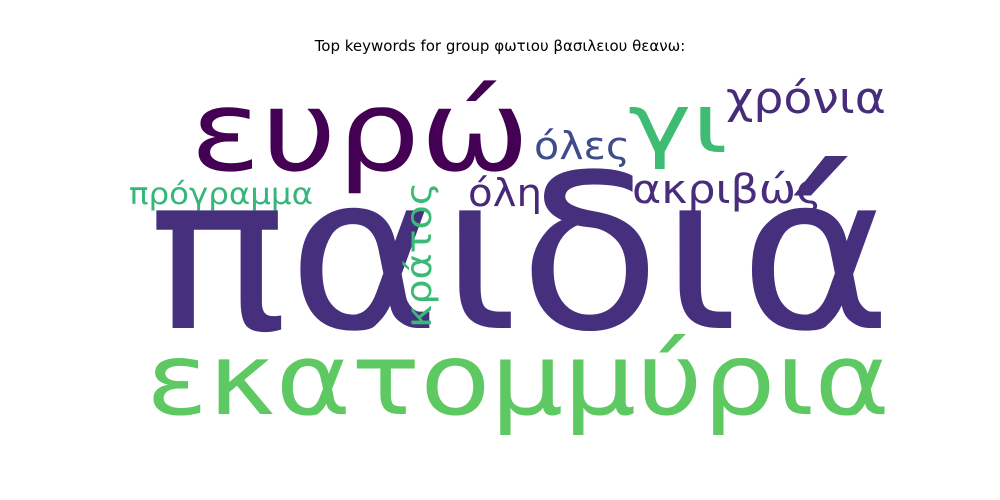 This screenshot has width=1000, height=500. Describe the element at coordinates (221, 194) in the screenshot. I see `word-9: πρόγραμμα` at that location.